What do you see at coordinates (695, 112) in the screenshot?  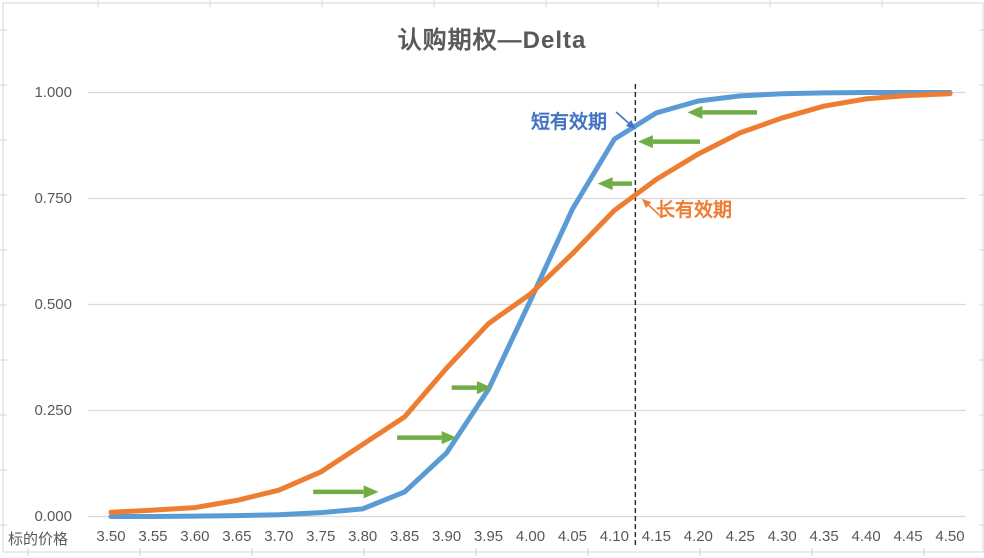 I see `green-shift-arrow-3-head` at bounding box center [695, 112].